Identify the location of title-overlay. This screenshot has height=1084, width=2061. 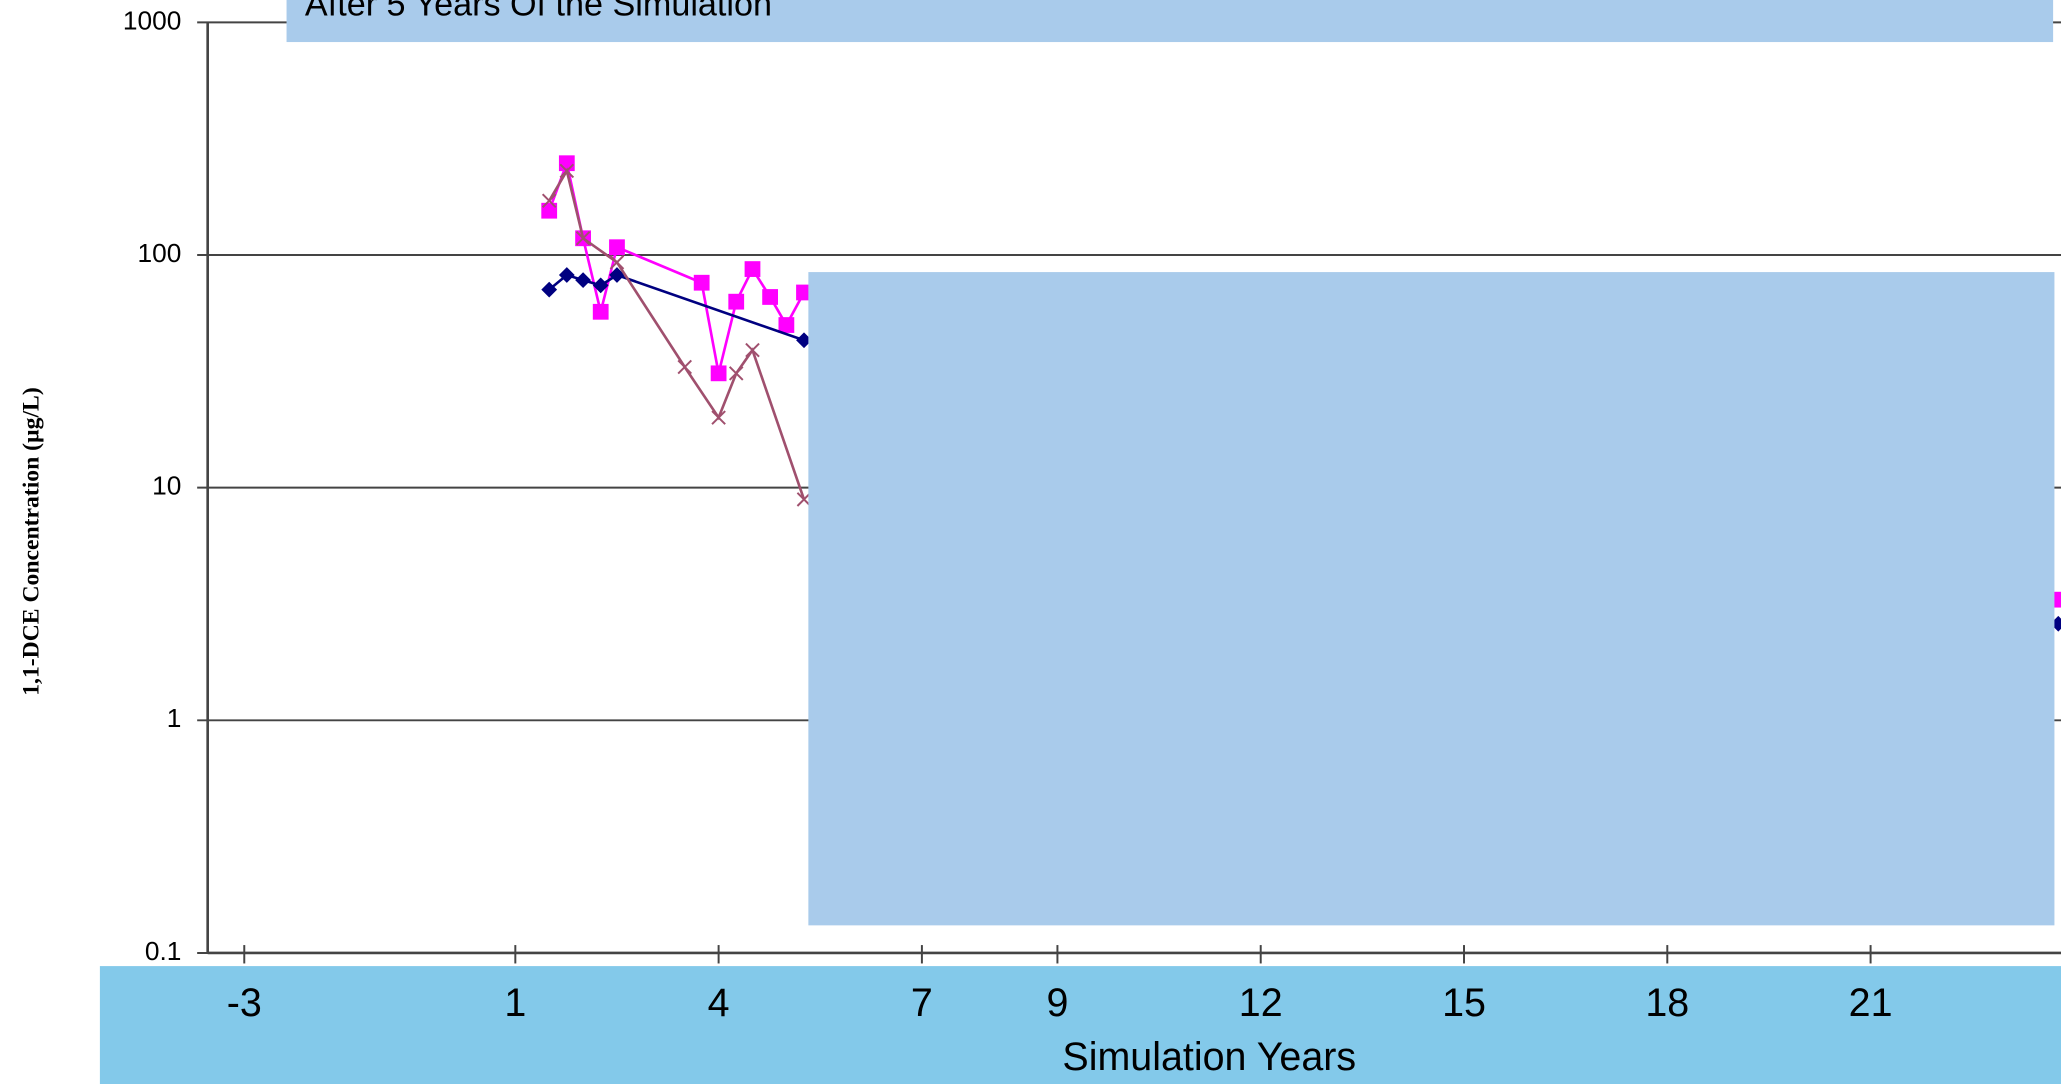
(1170, 21).